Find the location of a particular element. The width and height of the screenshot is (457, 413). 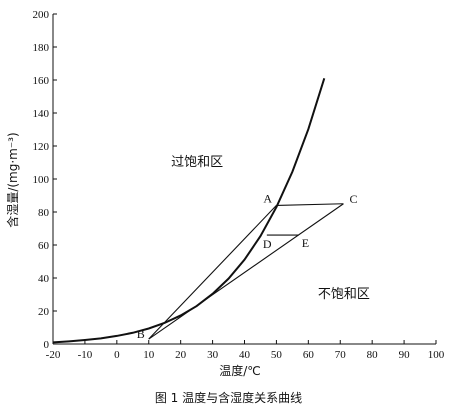

segment-b-a is located at coordinates (212, 272).